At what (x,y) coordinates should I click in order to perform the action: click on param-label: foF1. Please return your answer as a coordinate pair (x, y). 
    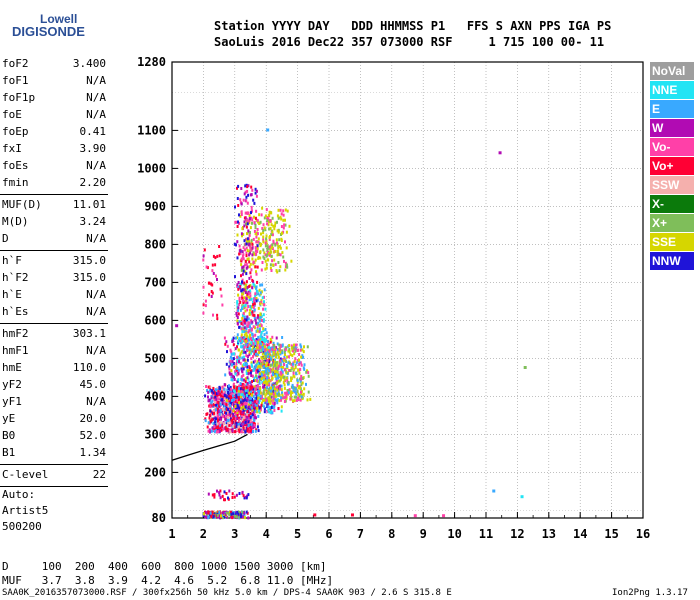
    Looking at the image, I should click on (15, 80).